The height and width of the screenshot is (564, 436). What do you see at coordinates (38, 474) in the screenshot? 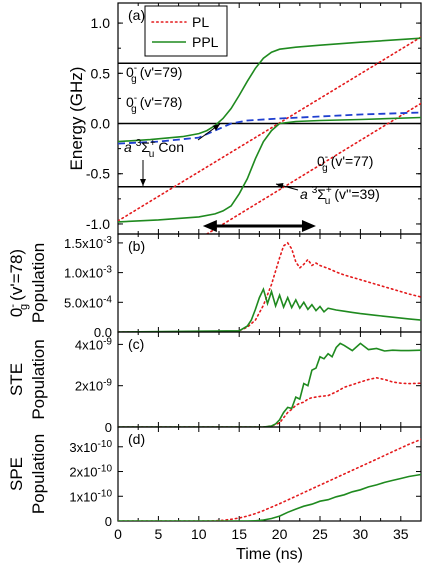
I see `y-axis-label-3-1: Population` at bounding box center [38, 474].